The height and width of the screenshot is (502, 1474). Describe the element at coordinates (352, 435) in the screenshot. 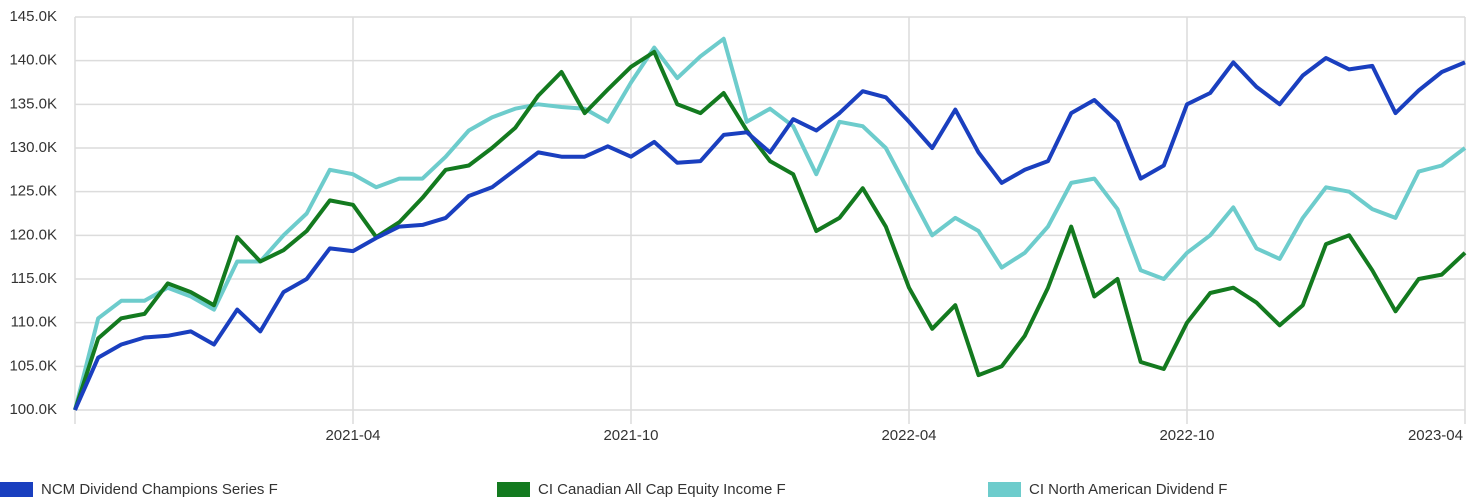

I see `x-tick-label: 2021-04` at that location.